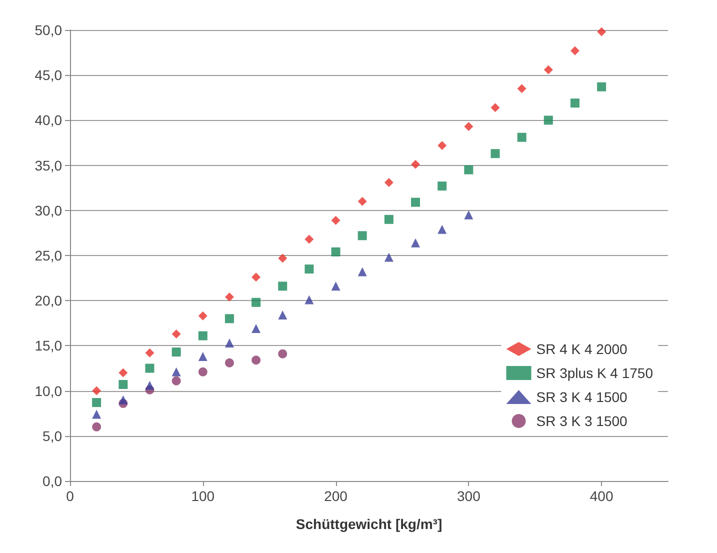  What do you see at coordinates (48, 300) in the screenshot?
I see `y-tick-label: 20,0` at bounding box center [48, 300].